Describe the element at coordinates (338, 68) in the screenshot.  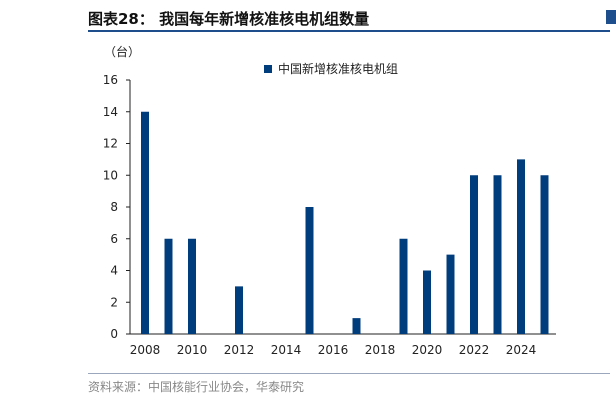
I see `legend-label: 中国新增核准核电机组` at that location.